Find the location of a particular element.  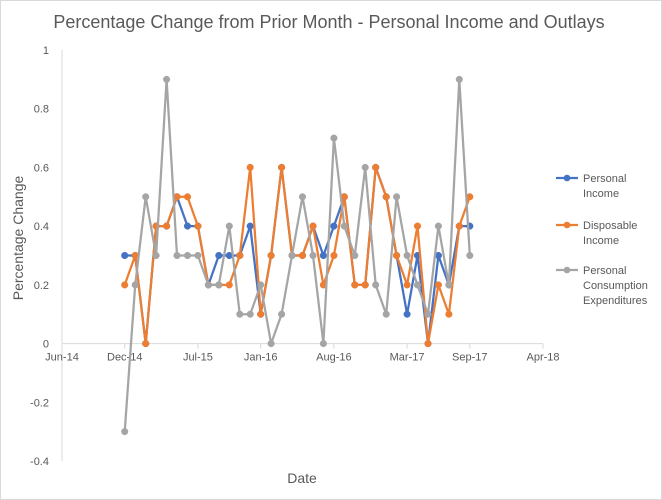

legend-item: Disposable Income is located at coordinates (596, 233).